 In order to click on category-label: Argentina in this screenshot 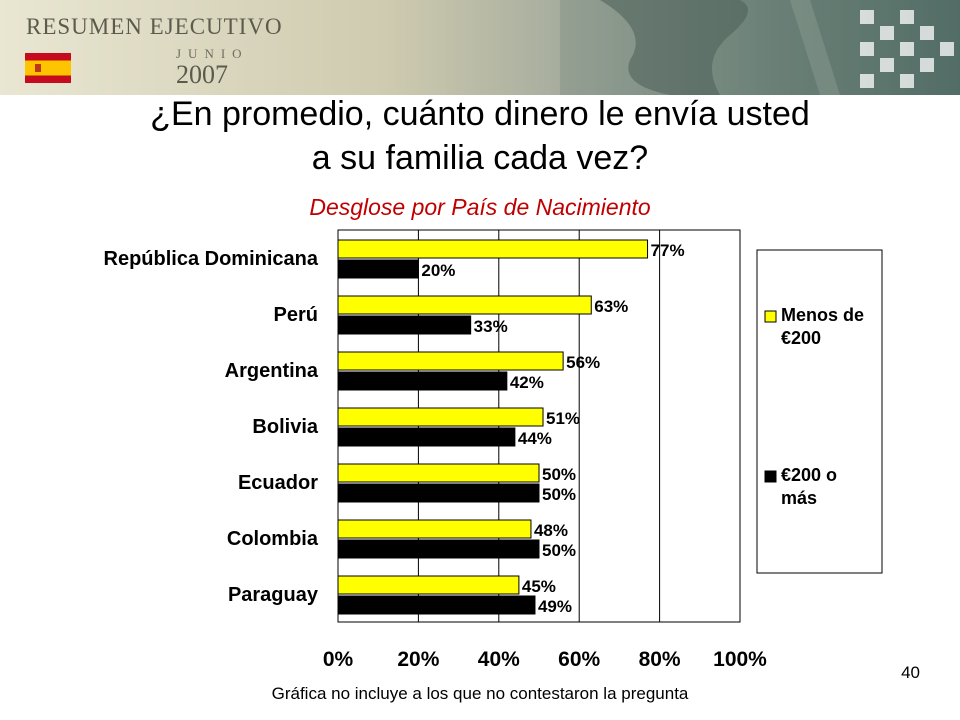, I will do `click(272, 371)`.